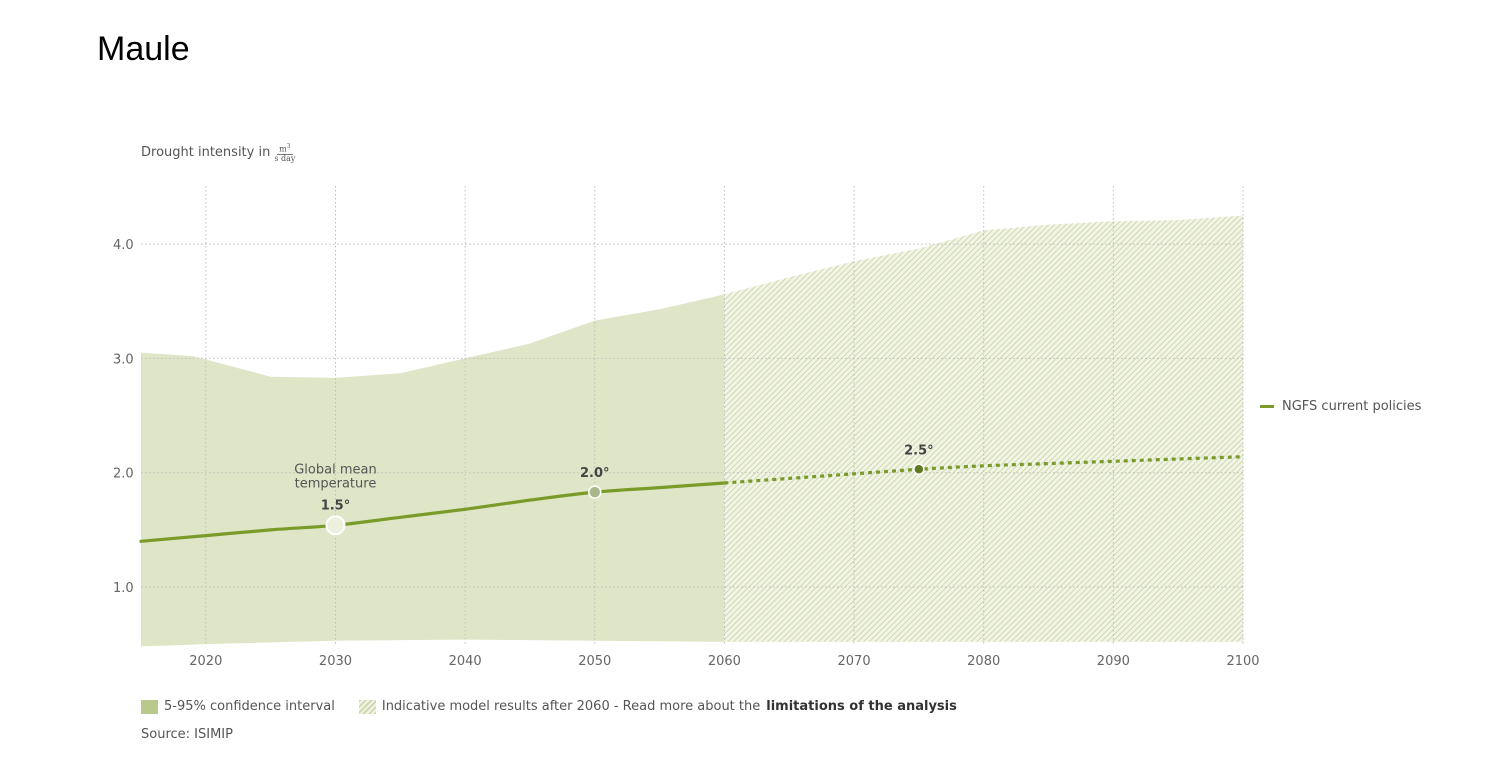  Describe the element at coordinates (1113, 661) in the screenshot. I see `x-tick-label: 2090` at that location.